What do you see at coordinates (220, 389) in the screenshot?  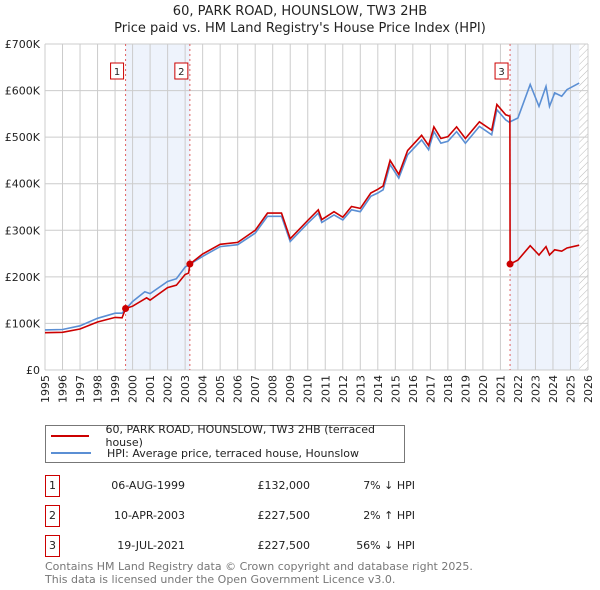 I see `x-tick-label: 2005` at bounding box center [220, 389].